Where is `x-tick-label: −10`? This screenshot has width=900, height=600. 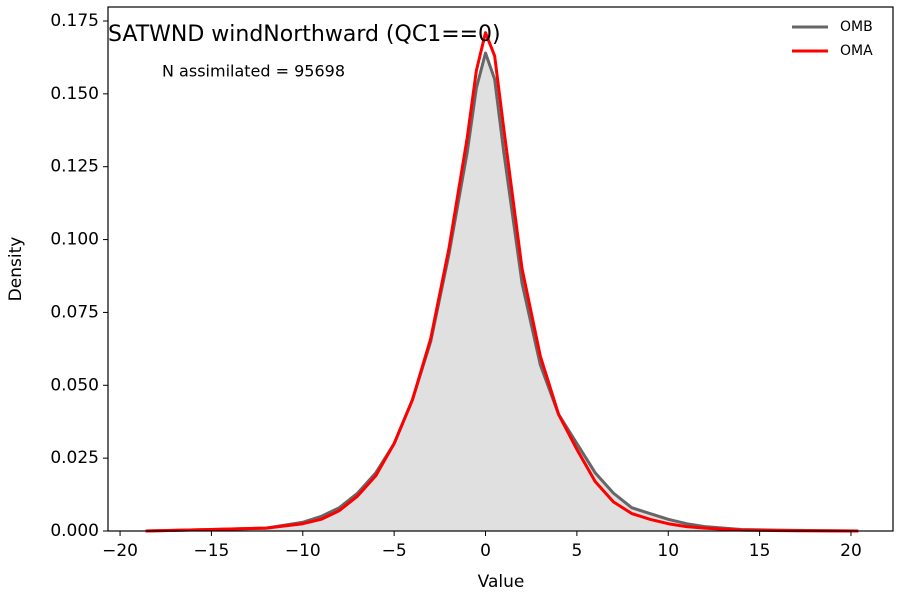 x-tick-label: −10 is located at coordinates (303, 551).